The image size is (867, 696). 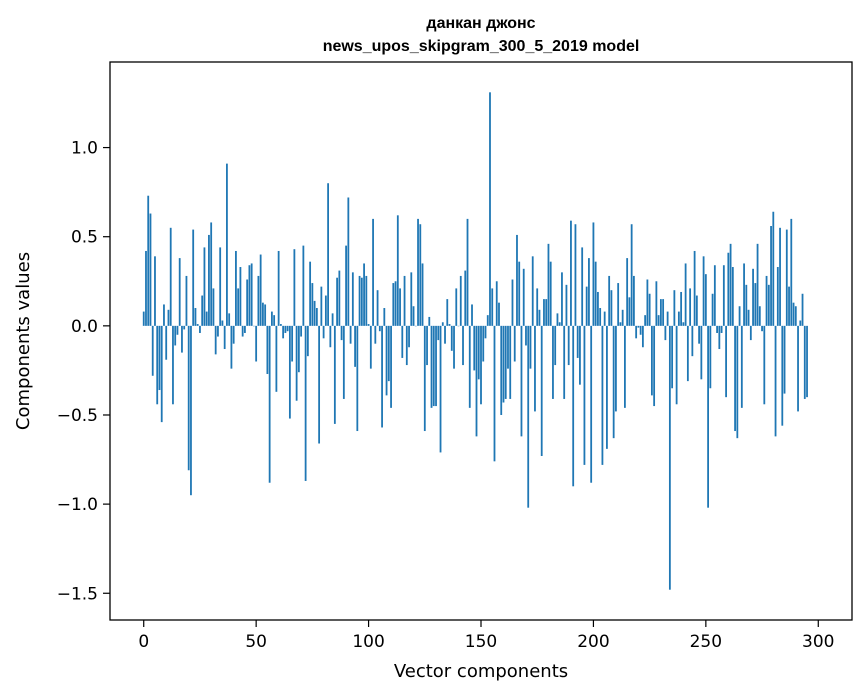 What do you see at coordinates (23, 341) in the screenshot?
I see `y-axis-label: Components values` at bounding box center [23, 341].